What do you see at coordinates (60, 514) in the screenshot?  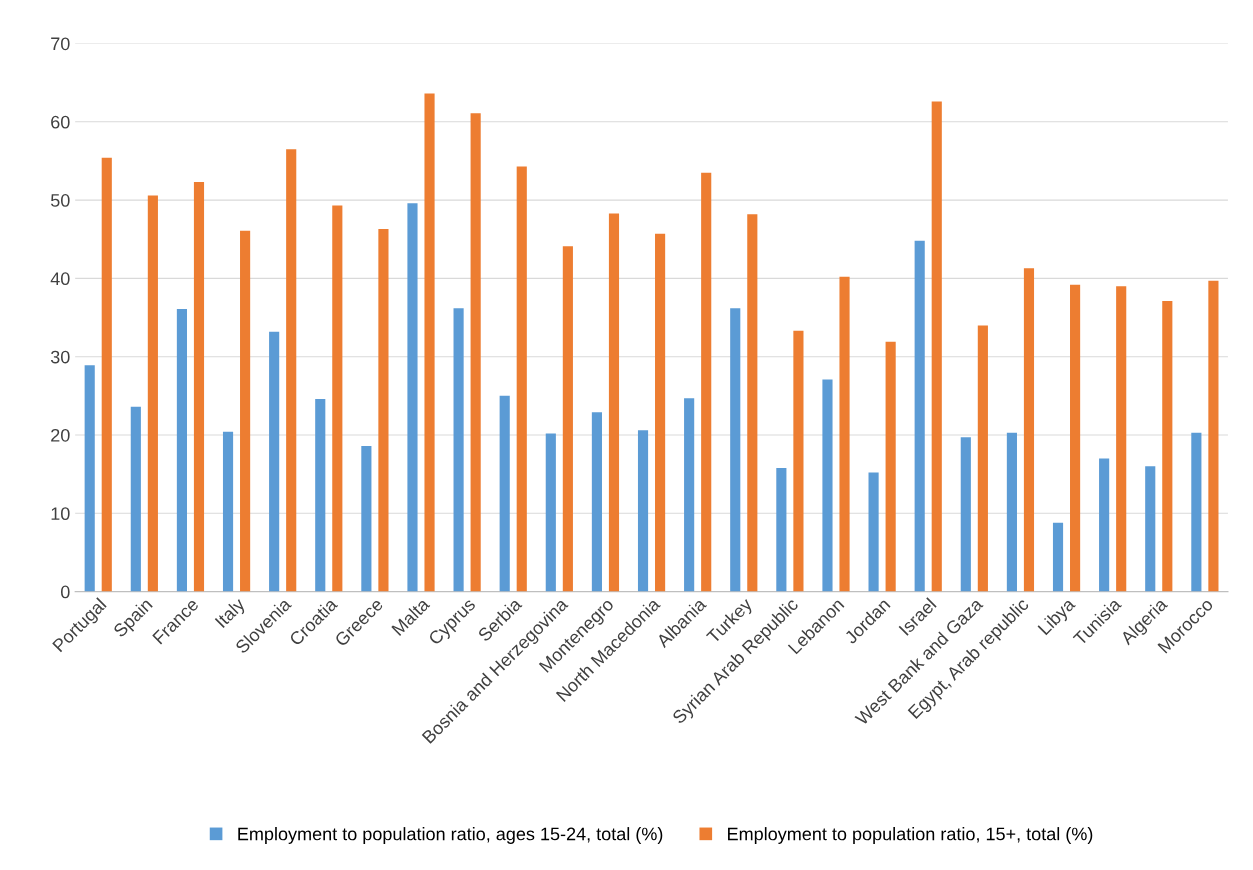 I see `y-tick-label: 10` at bounding box center [60, 514].